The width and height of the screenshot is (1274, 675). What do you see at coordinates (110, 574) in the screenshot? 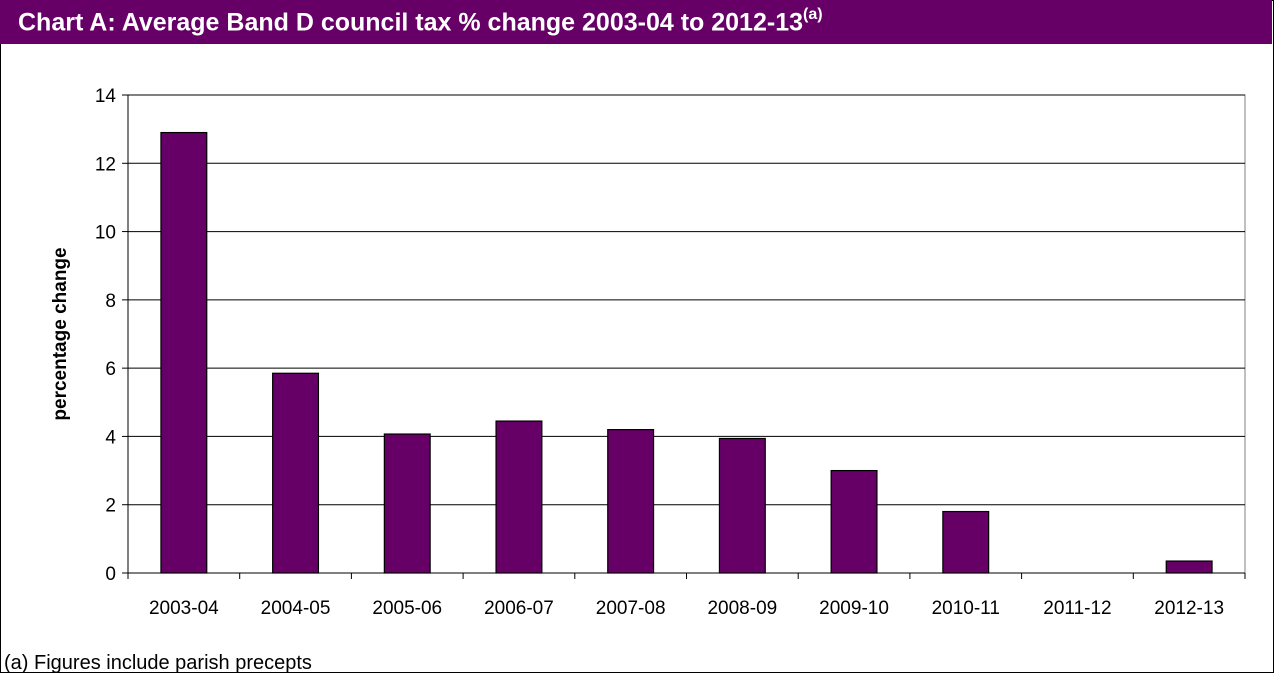
I see `y-tick-label: 0` at bounding box center [110, 574].